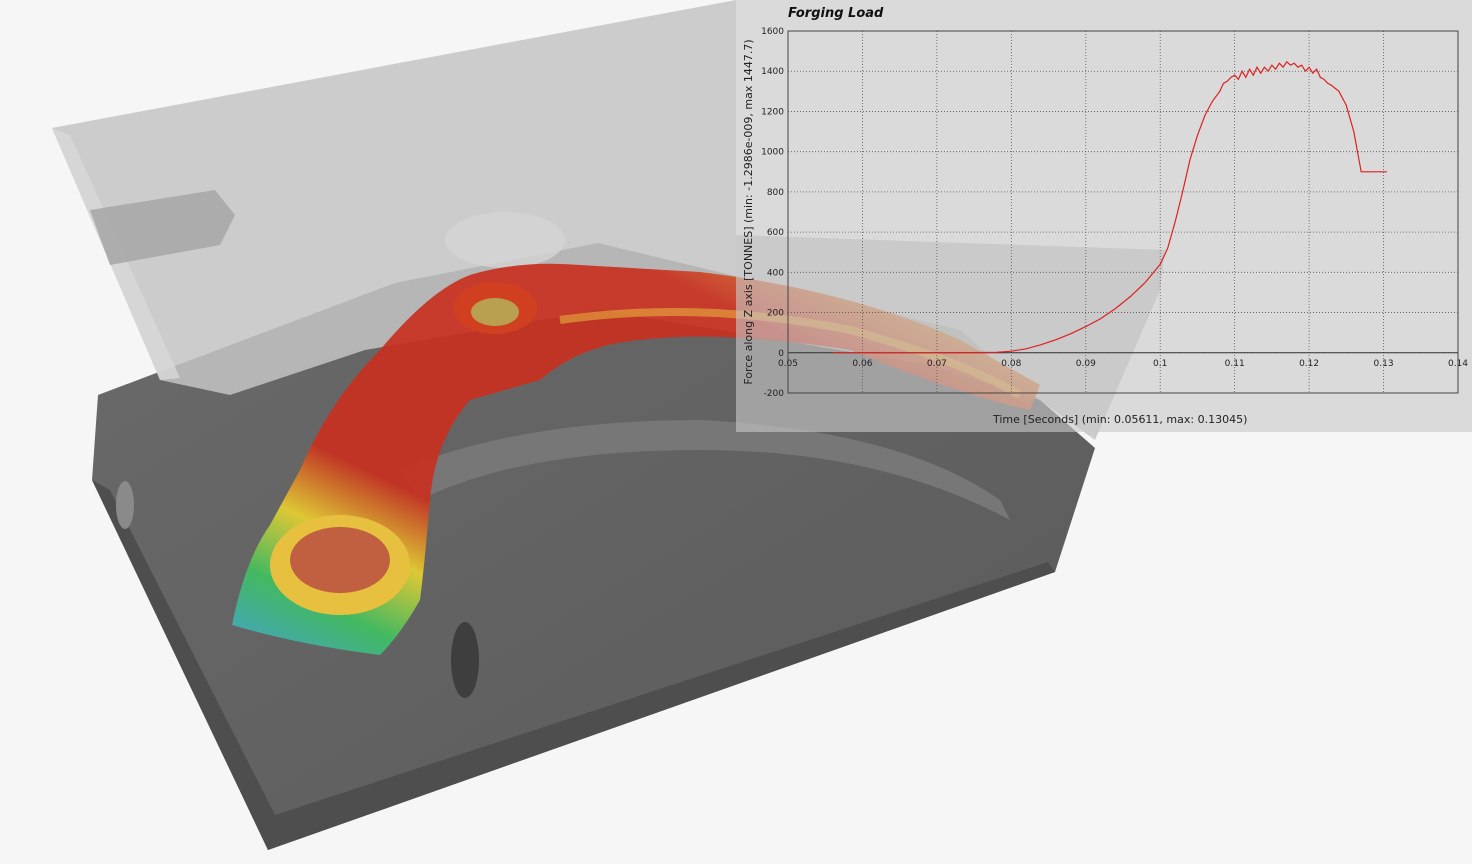 The image size is (1472, 864). I want to click on x-tick-label: 0.07, so click(937, 364).